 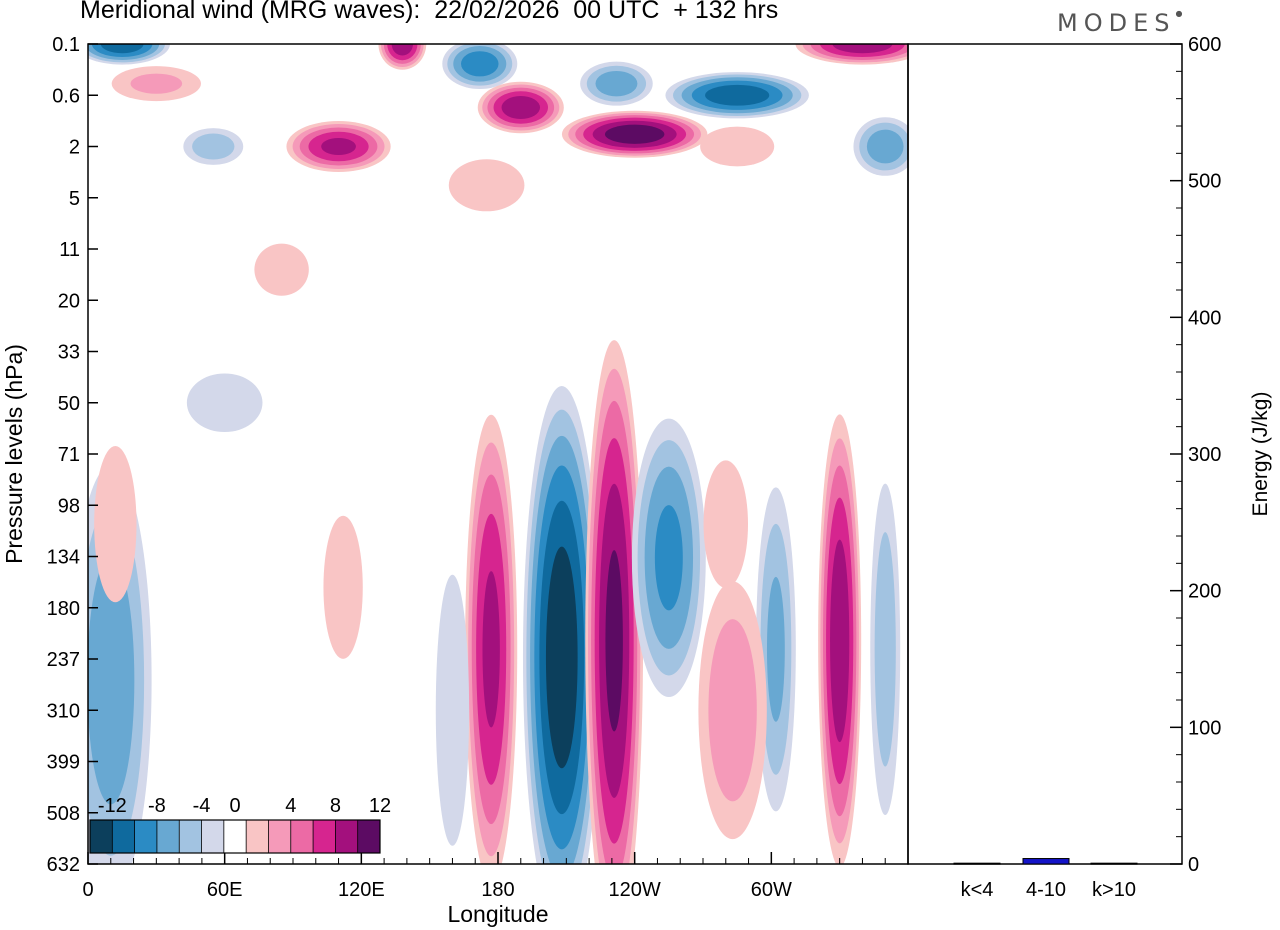 What do you see at coordinates (66, 45) in the screenshot?
I see `y-tick-label: 0.1` at bounding box center [66, 45].